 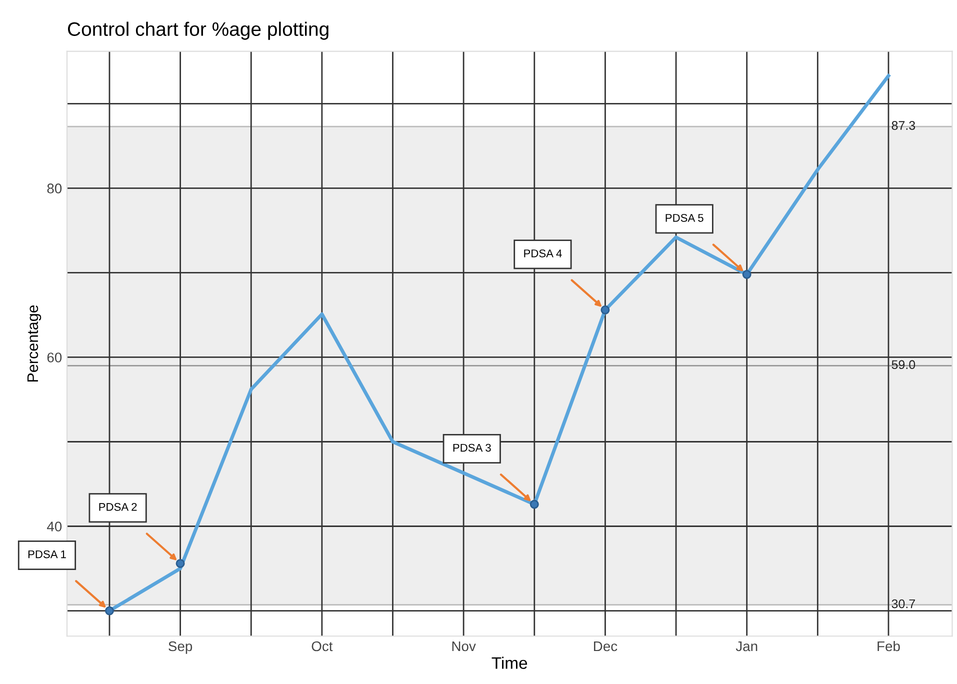 I want to click on annotation: PDSA 4, so click(x=543, y=253).